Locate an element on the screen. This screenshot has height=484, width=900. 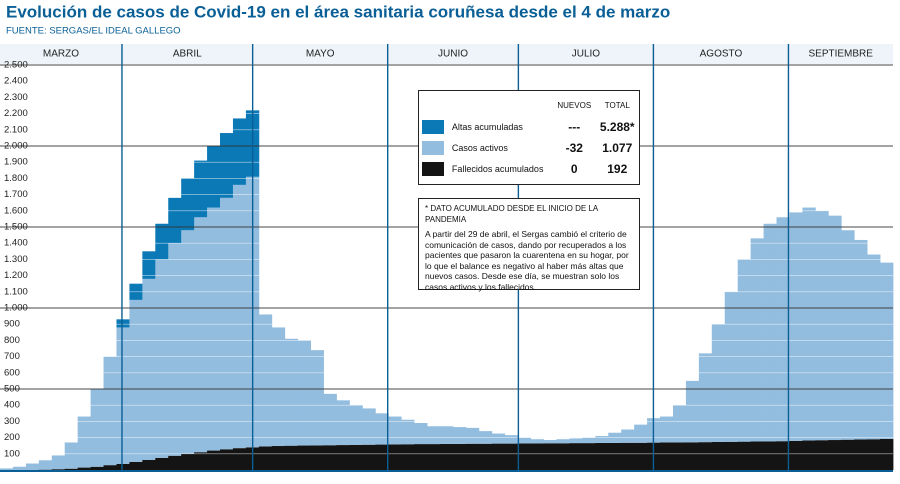
month-band is located at coordinates (446, 54).